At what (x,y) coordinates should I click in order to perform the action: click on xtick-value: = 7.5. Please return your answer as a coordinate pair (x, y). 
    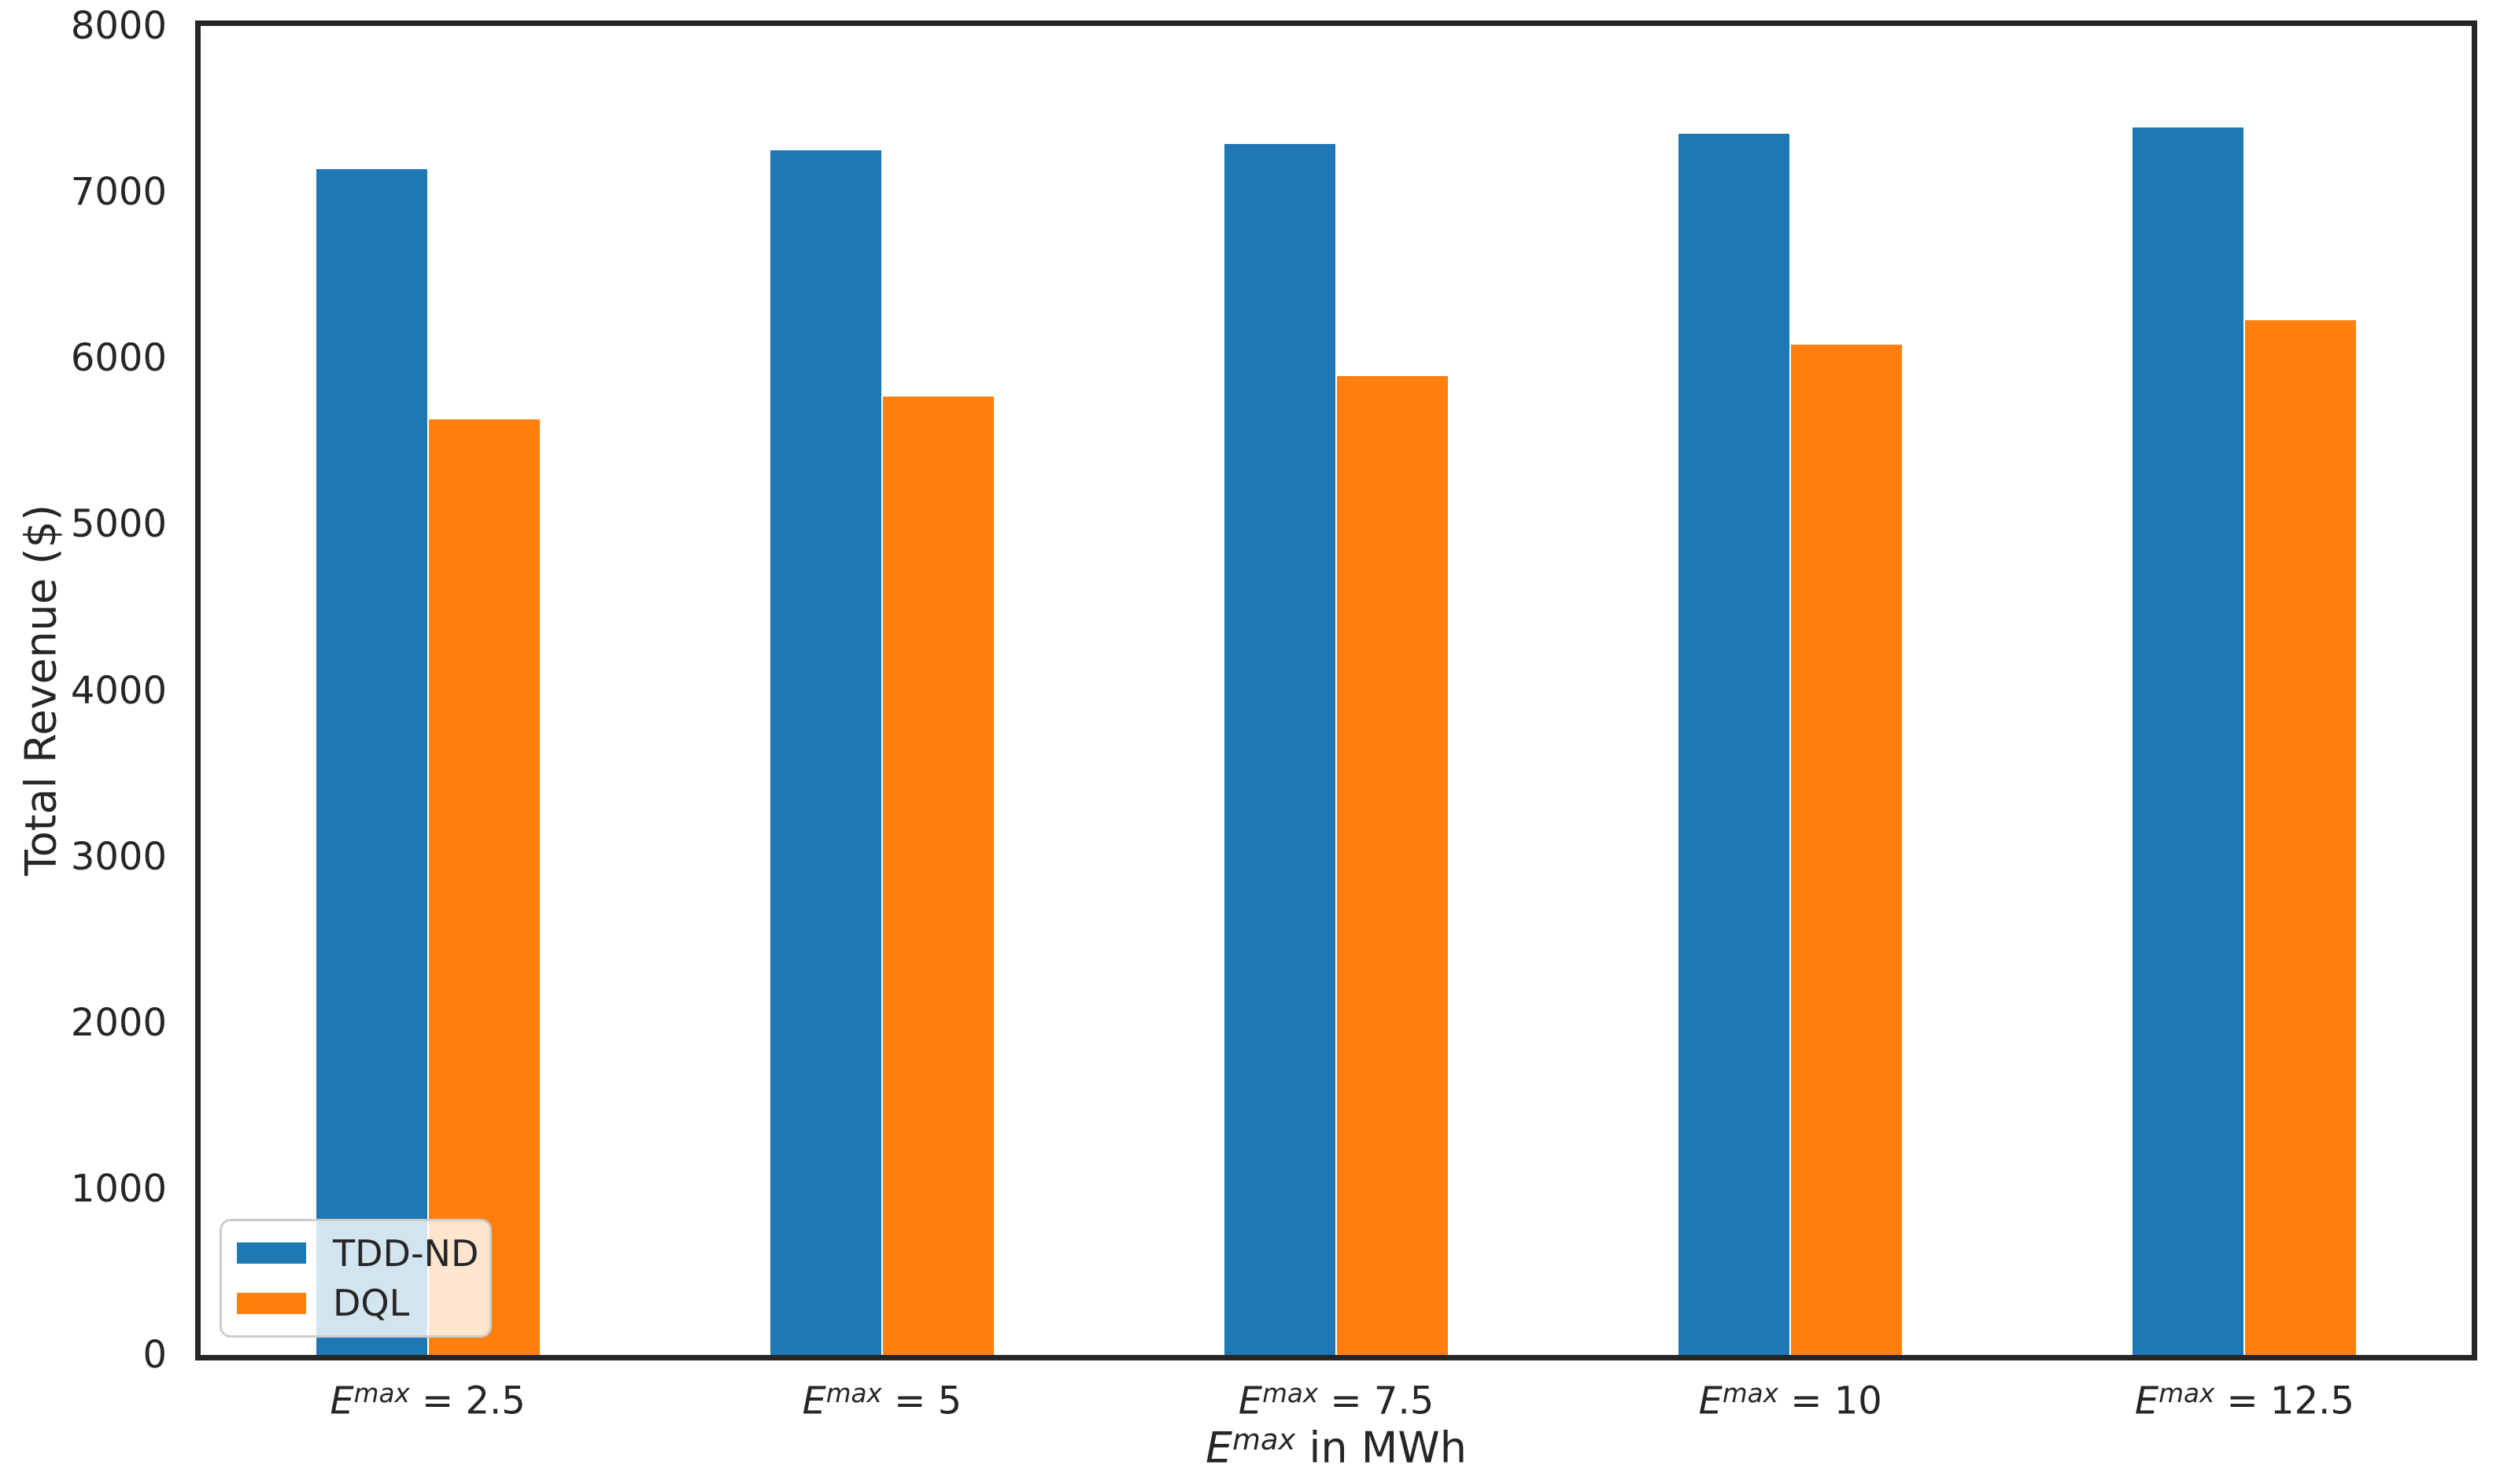
    Looking at the image, I should click on (1376, 1401).